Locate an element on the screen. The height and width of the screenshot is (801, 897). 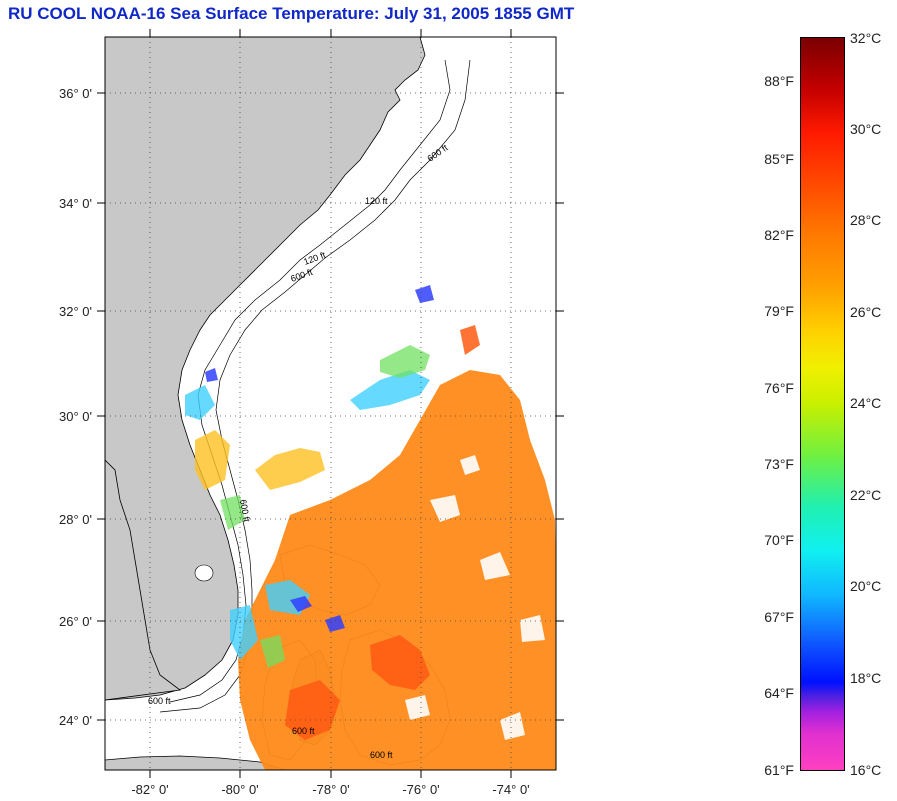
colorbar-fahrenheit-label: 64°F is located at coordinates (779, 693).